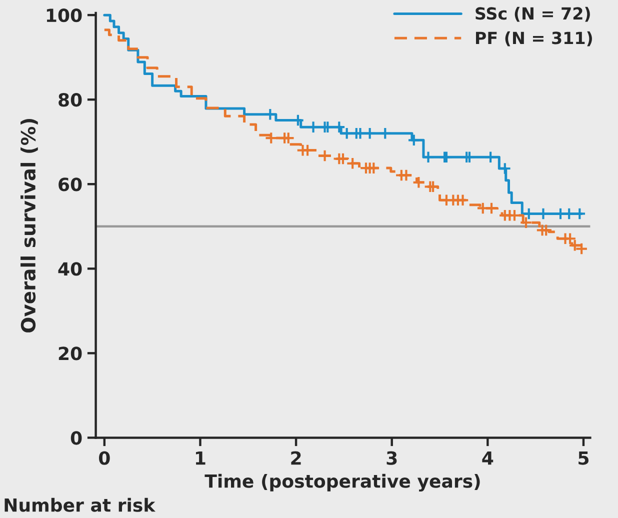  Describe the element at coordinates (70, 100) in the screenshot. I see `y-tick-label: 80` at that location.